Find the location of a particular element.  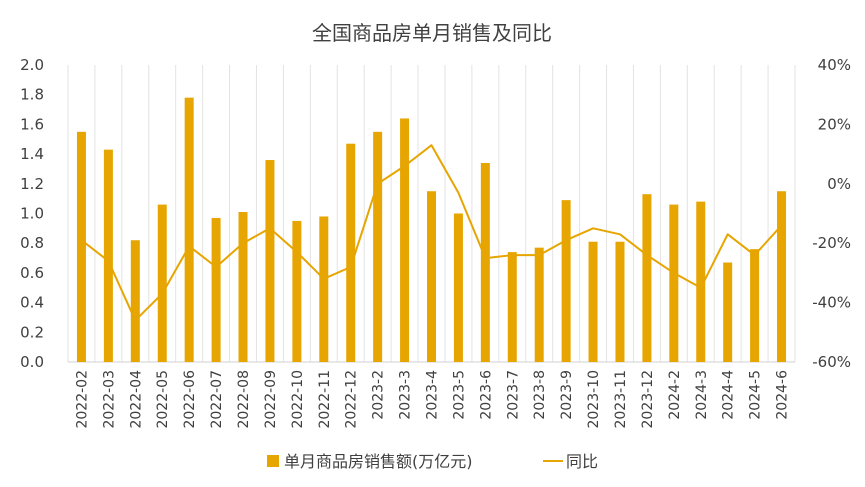

legend-bar-swatch is located at coordinates (273, 461).